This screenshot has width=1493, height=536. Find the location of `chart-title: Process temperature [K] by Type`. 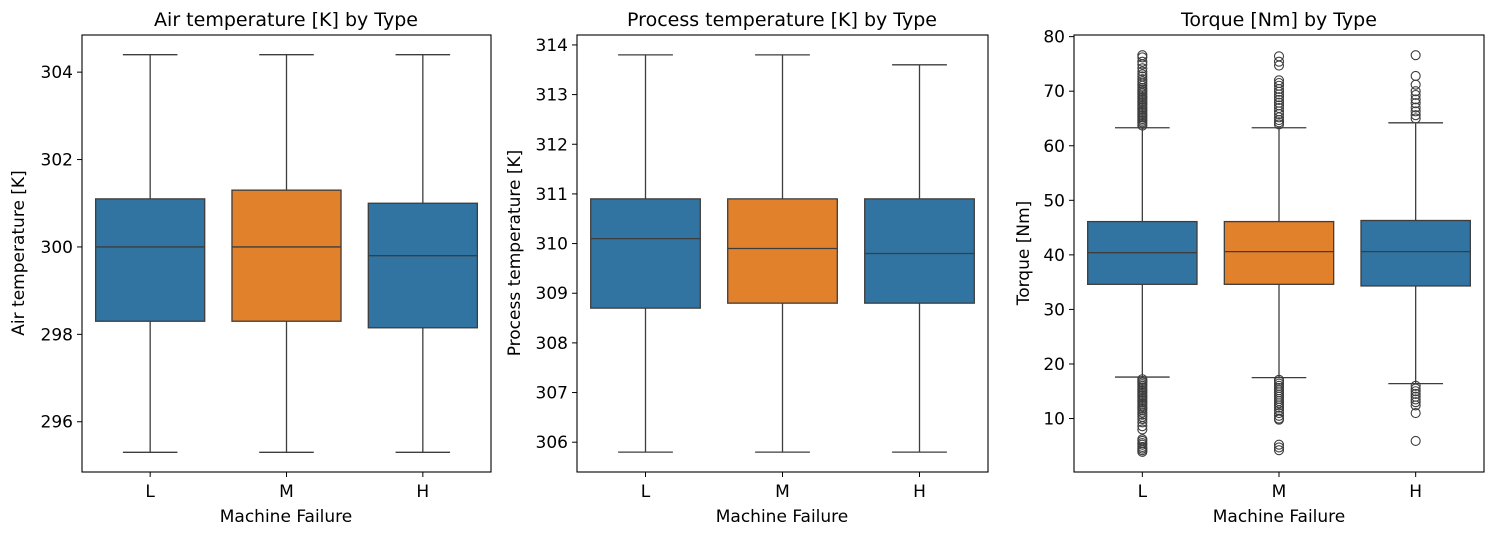

chart-title: Process temperature [K] by Type is located at coordinates (782, 20).